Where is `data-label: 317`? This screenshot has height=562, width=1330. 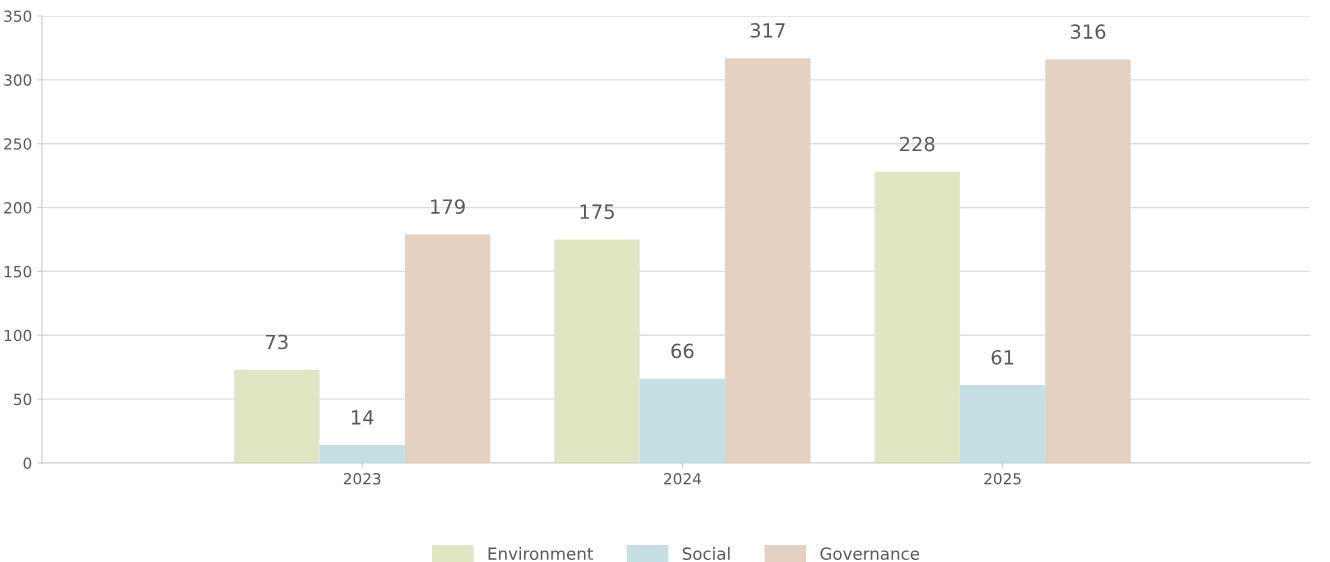 data-label: 317 is located at coordinates (767, 30).